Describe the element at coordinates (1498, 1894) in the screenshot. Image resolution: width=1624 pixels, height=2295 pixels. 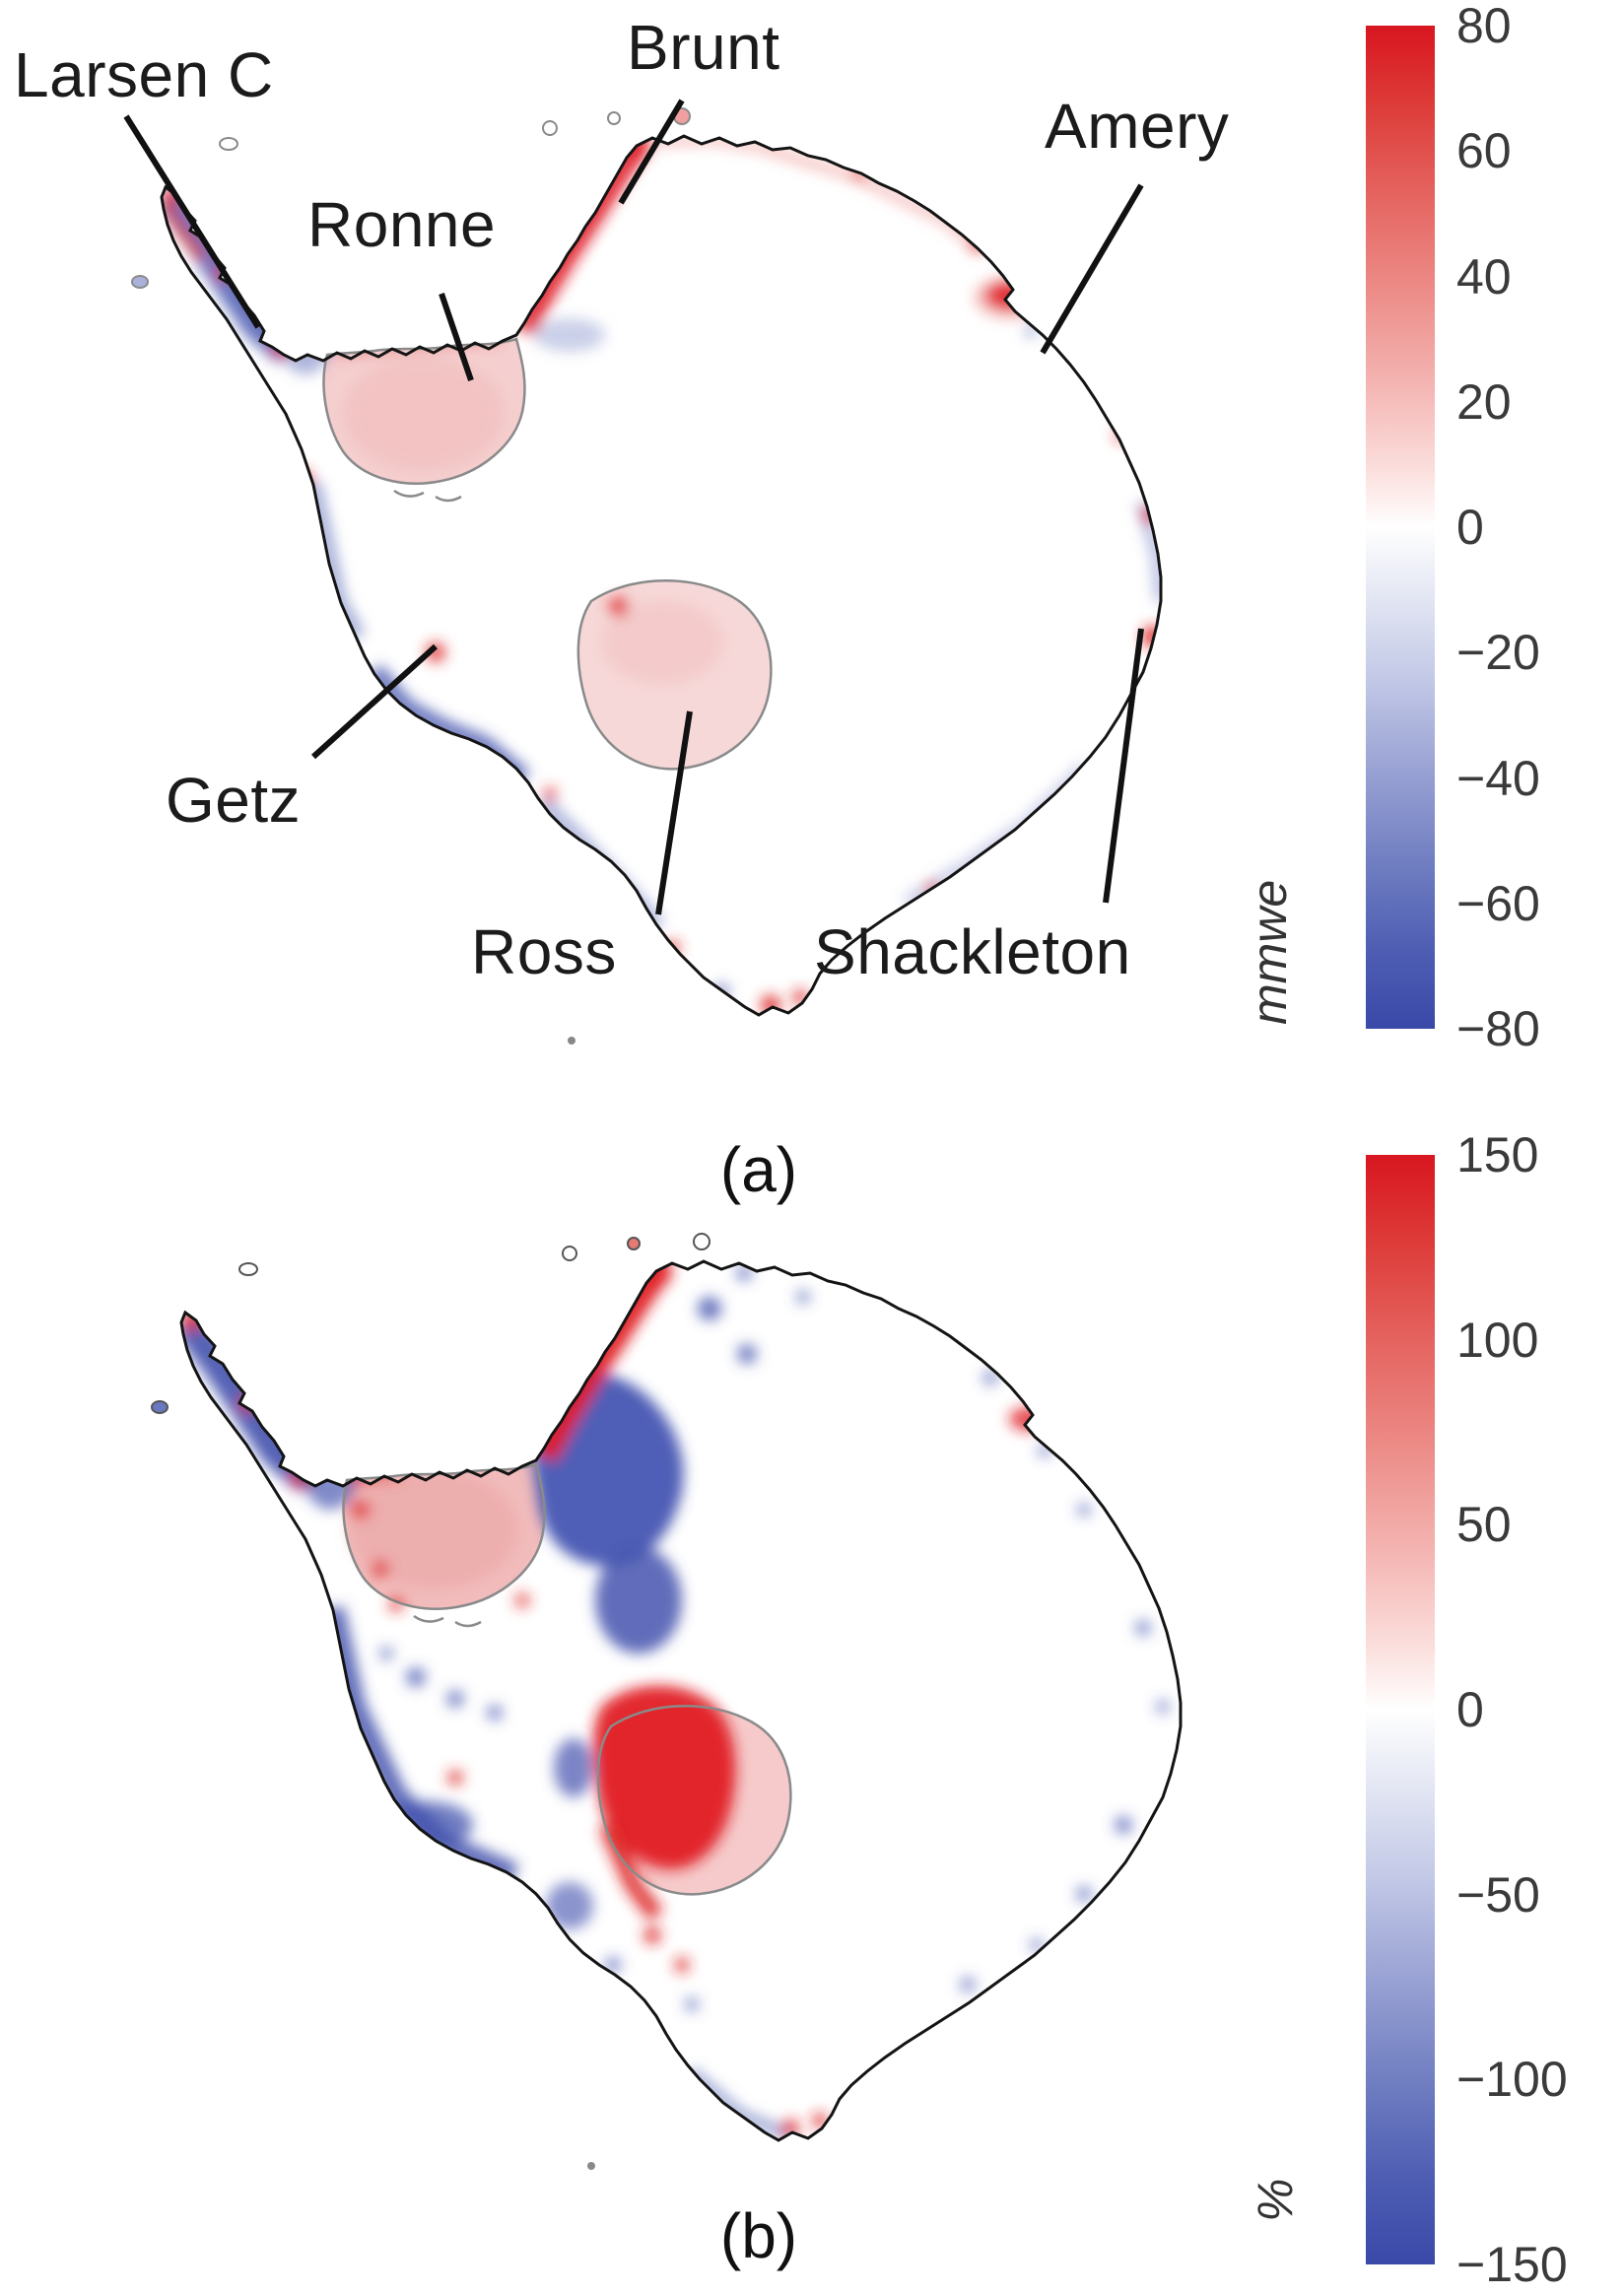
I see `colorbar-tick: −50` at that location.